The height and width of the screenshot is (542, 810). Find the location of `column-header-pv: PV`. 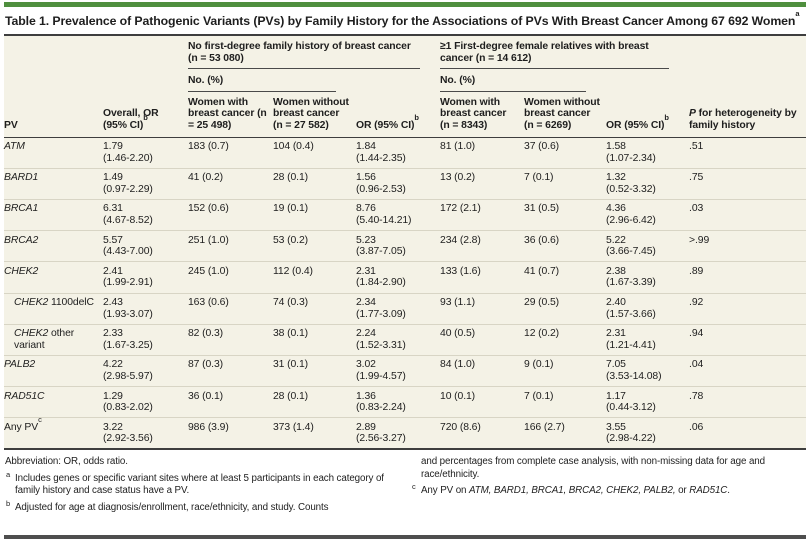

column-header-pv: PV is located at coordinates (53, 114).